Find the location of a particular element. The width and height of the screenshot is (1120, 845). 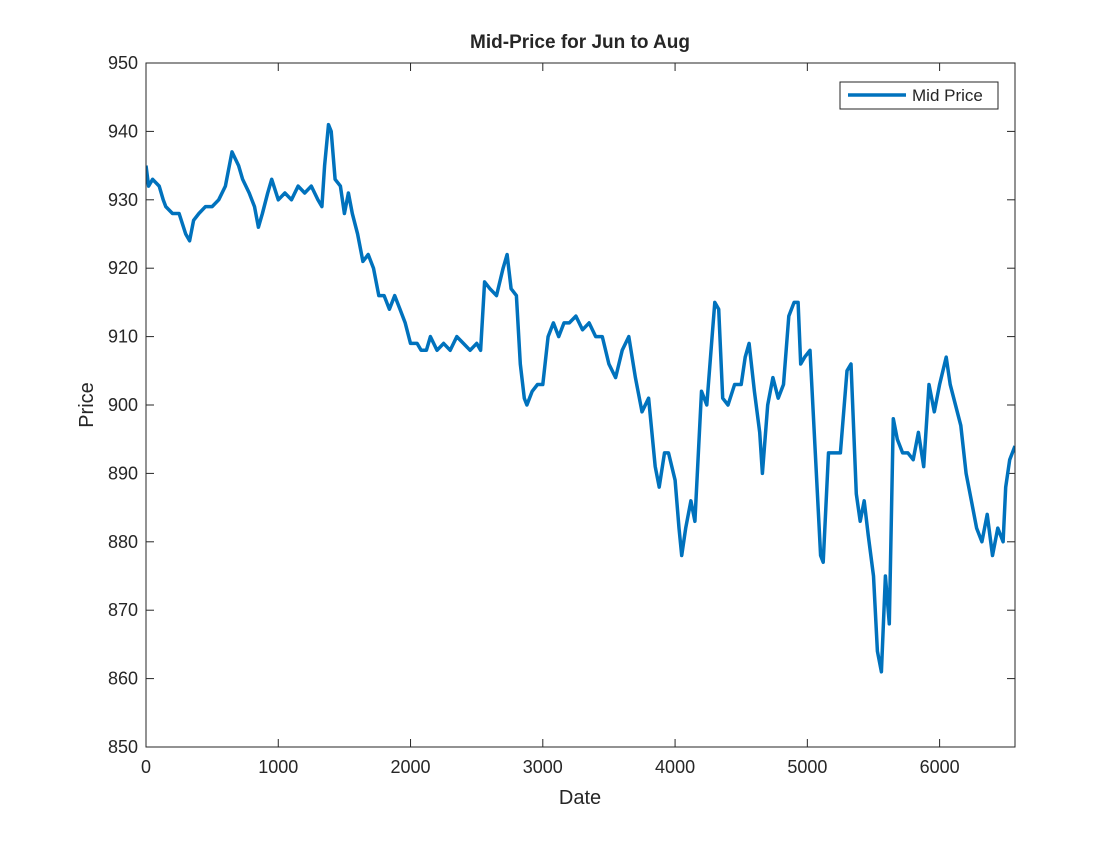

y-tick-label: 940 is located at coordinates (123, 131).